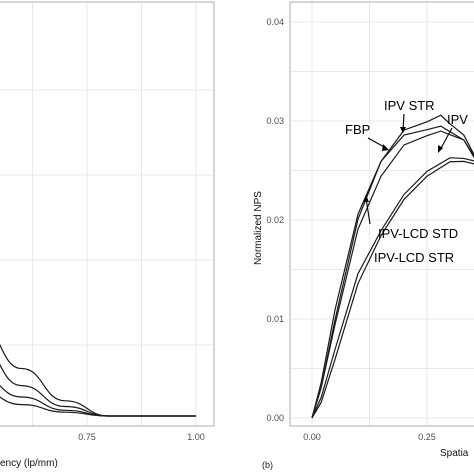 This screenshot has height=474, width=474. I want to click on right-y-axis-label: Normalized NPS, so click(258, 228).